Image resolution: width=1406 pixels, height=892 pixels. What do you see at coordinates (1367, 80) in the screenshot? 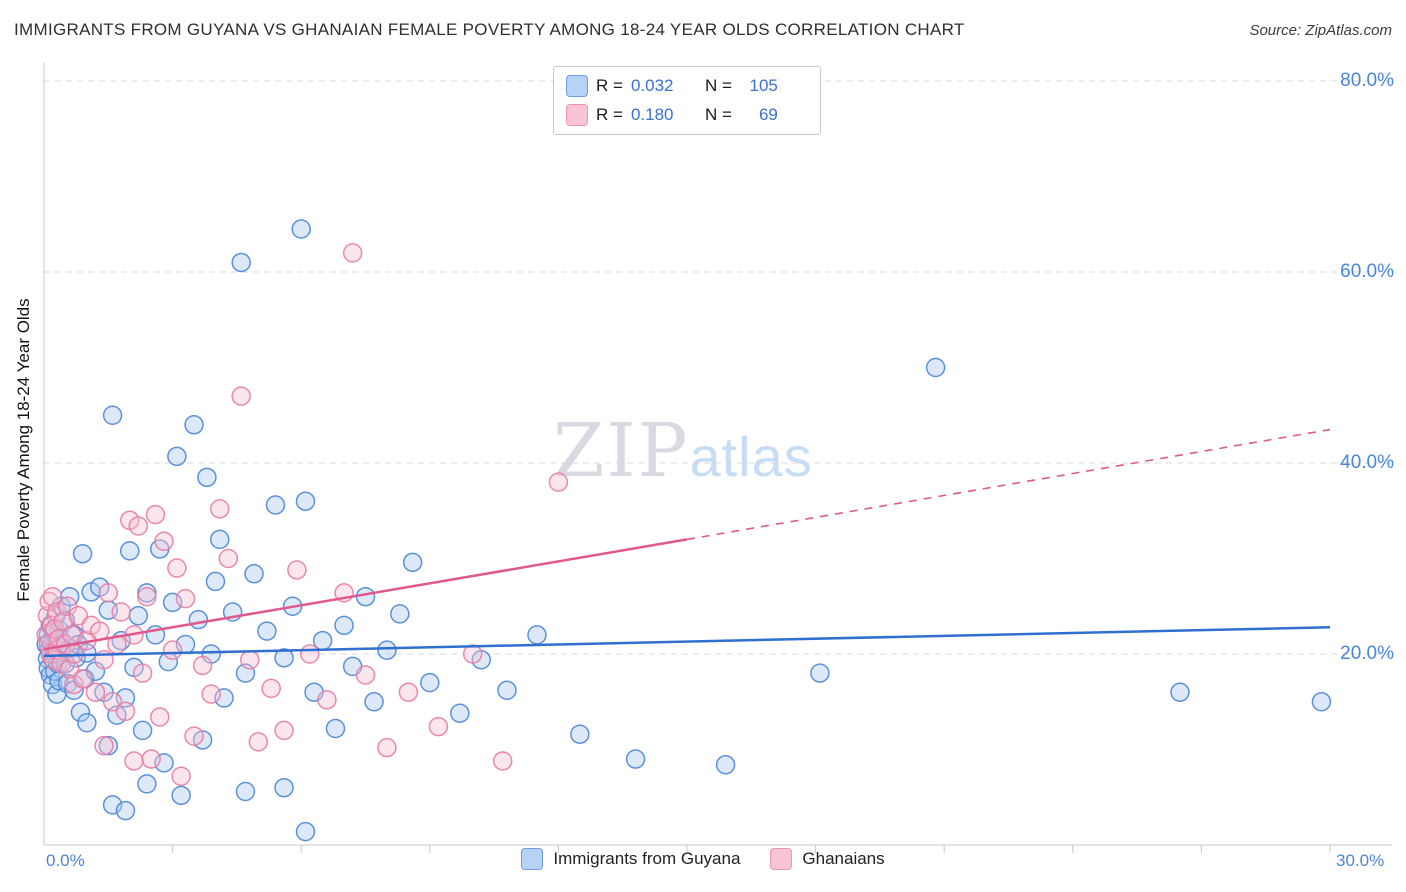
I see `y-tick-80: 80.0%` at bounding box center [1367, 80].